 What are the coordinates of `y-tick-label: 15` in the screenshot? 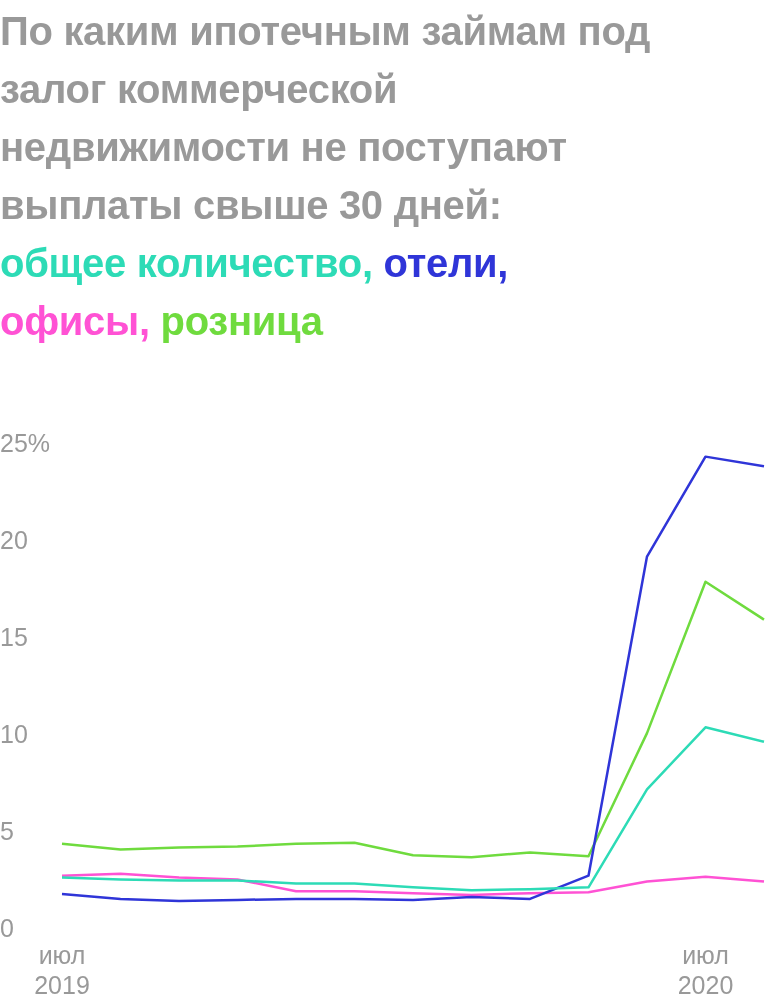 It's located at (14, 636).